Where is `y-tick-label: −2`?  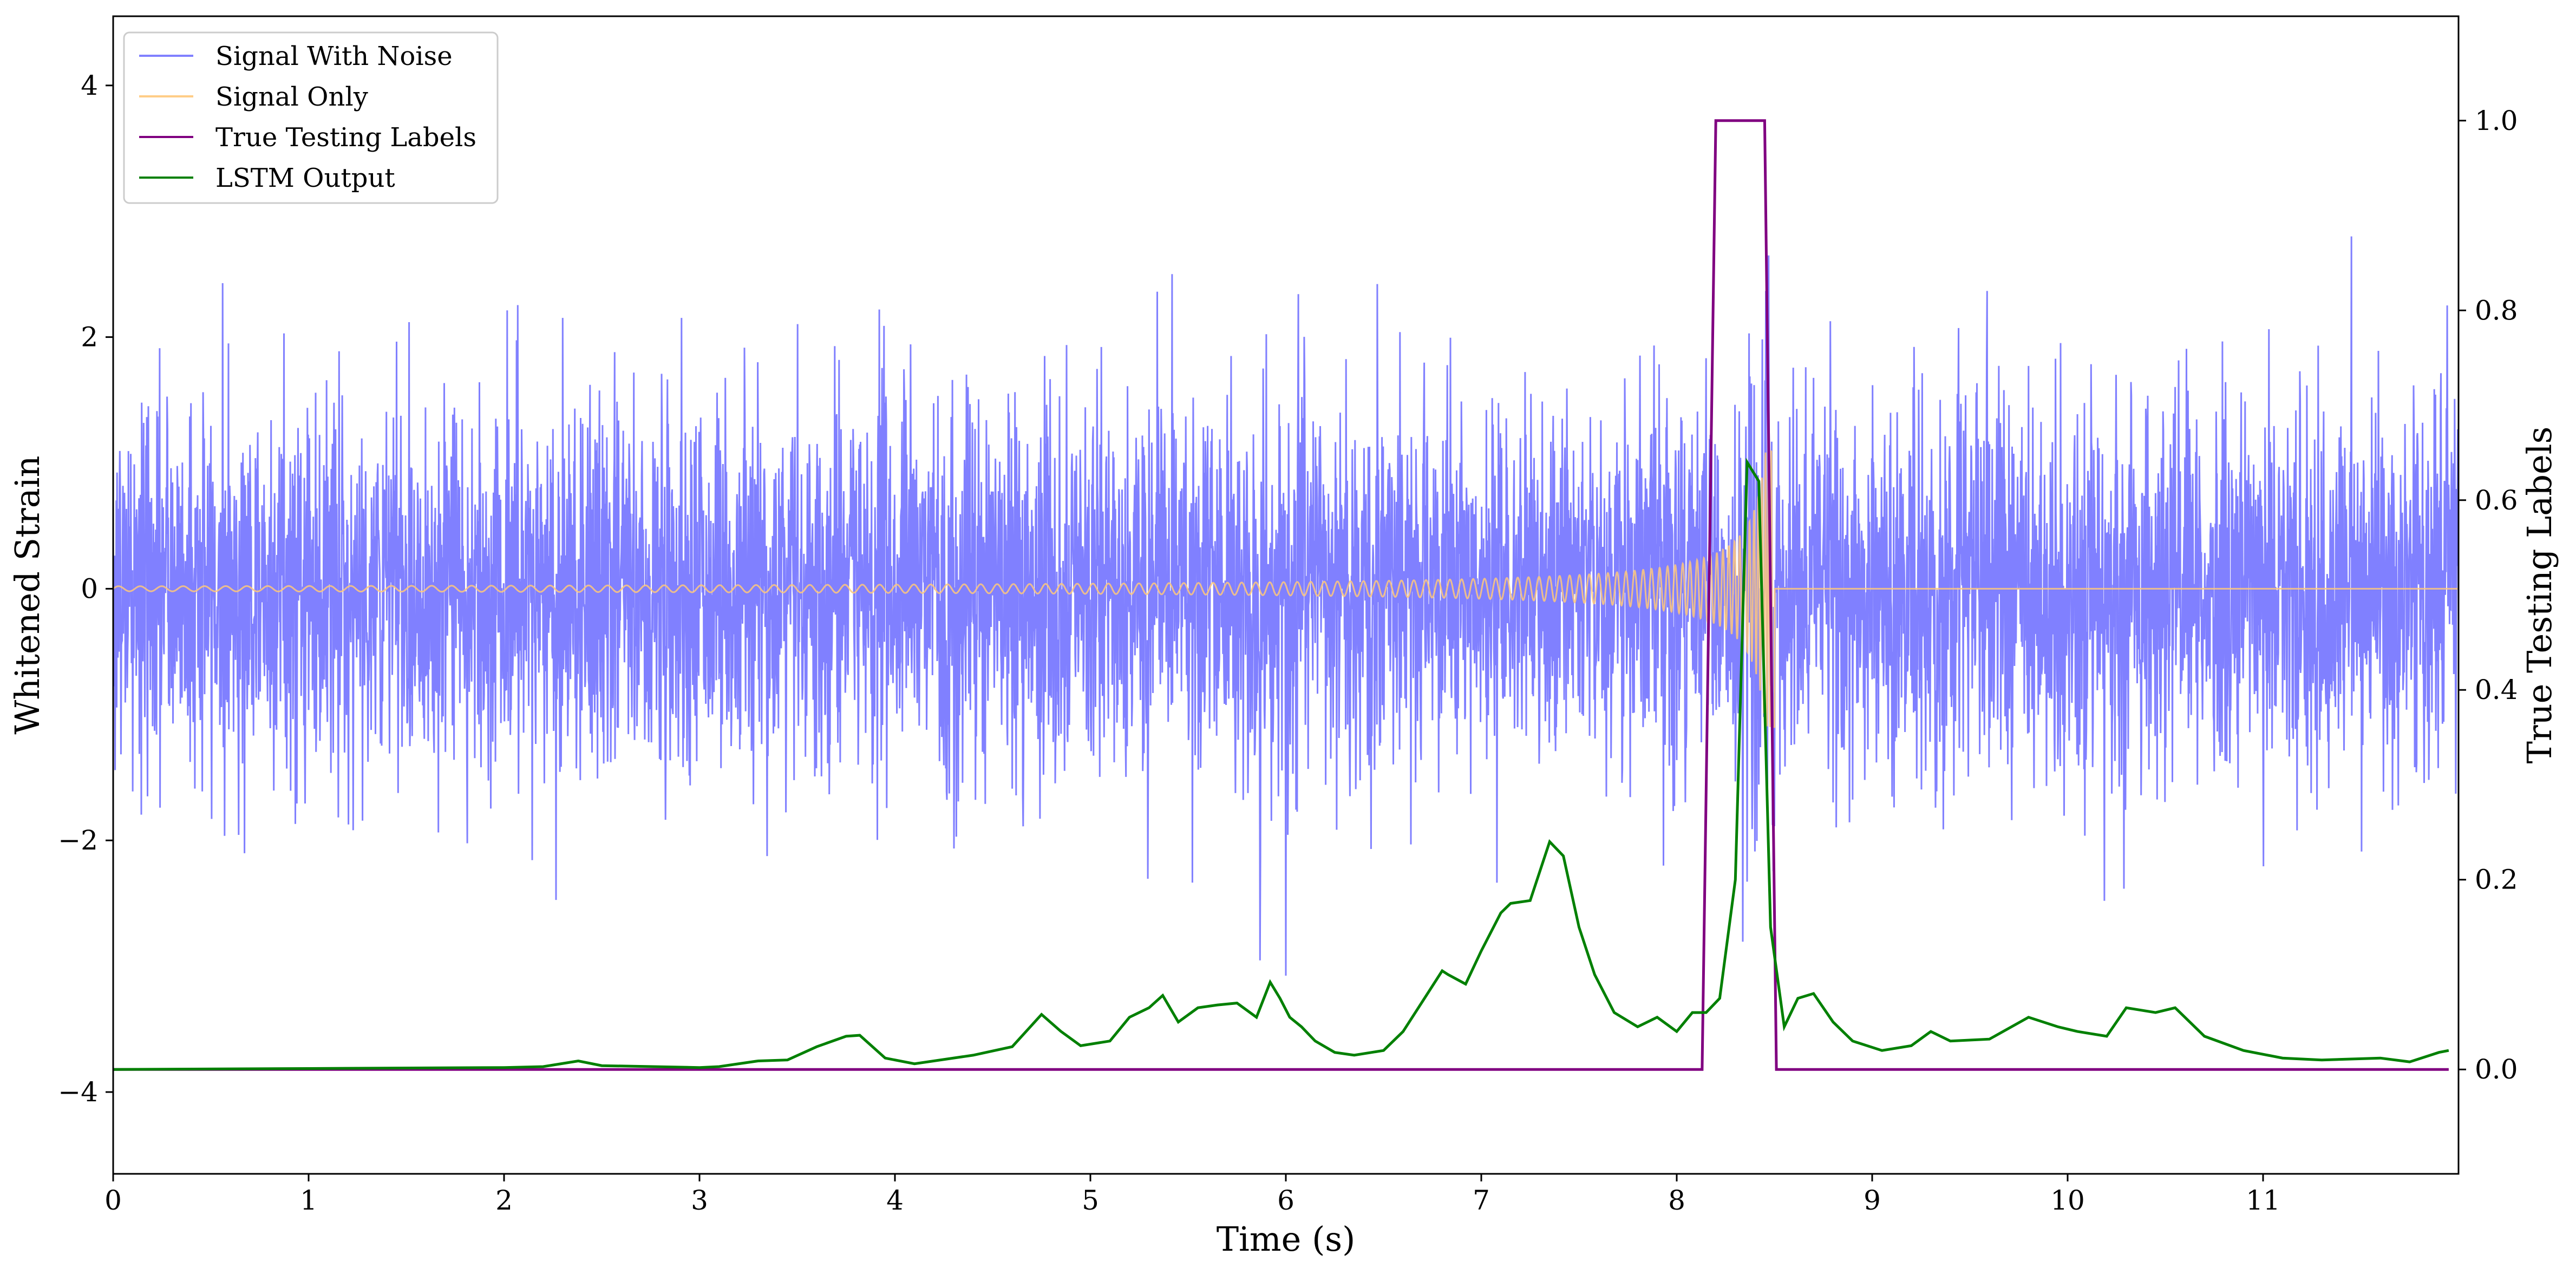 y-tick-label: −2 is located at coordinates (78, 840).